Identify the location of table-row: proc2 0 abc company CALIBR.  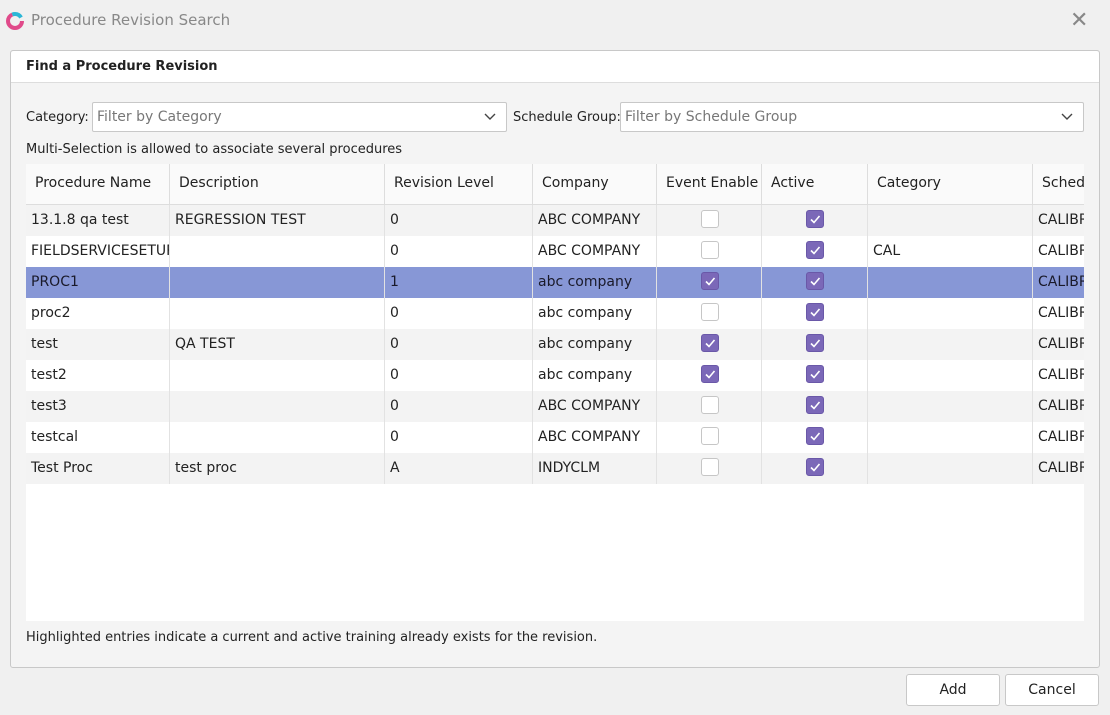
(555, 313).